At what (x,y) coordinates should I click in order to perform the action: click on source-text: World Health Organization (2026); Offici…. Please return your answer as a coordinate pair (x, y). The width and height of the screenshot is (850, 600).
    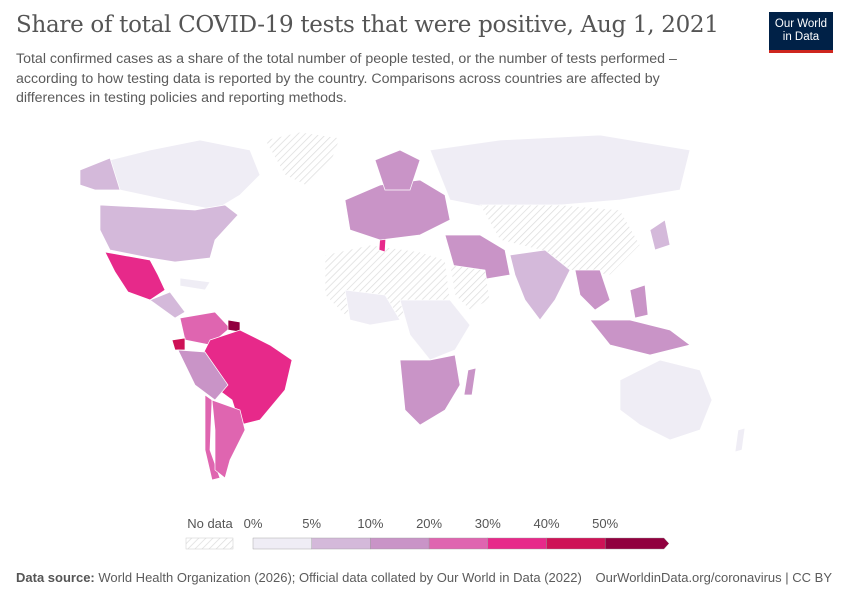
    Looking at the image, I should click on (338, 577).